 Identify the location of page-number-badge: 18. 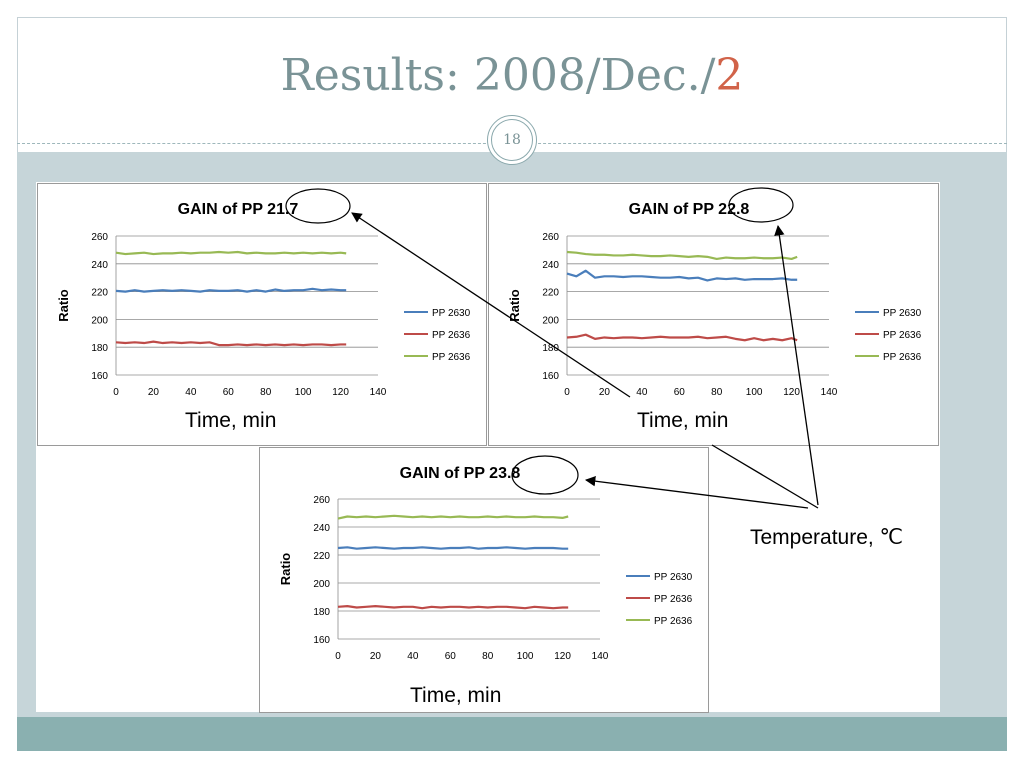
(512, 140).